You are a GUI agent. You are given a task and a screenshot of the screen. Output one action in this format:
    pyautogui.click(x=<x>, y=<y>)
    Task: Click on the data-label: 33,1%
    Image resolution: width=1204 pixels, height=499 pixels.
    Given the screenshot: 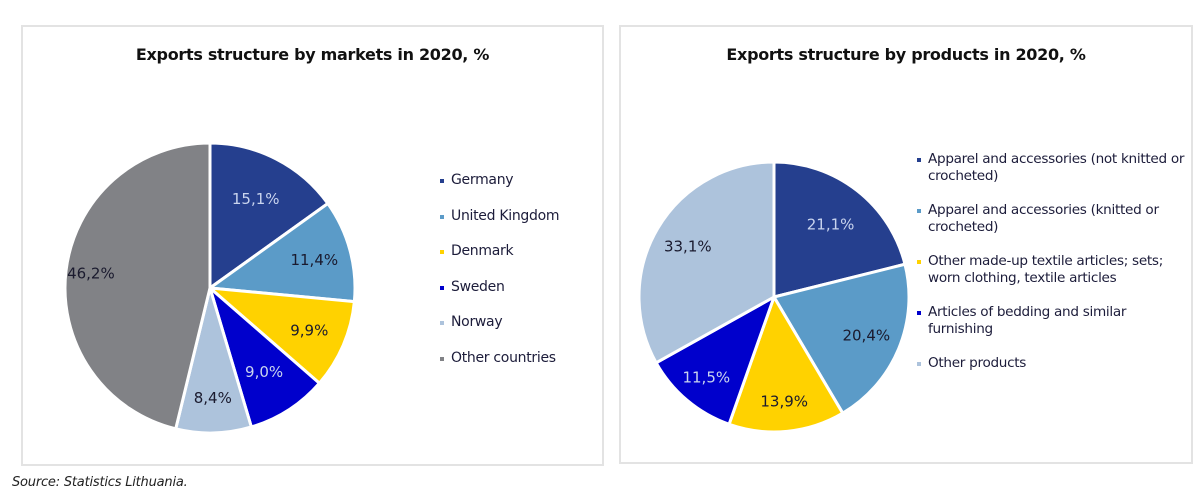 What is the action you would take?
    pyautogui.click(x=688, y=246)
    